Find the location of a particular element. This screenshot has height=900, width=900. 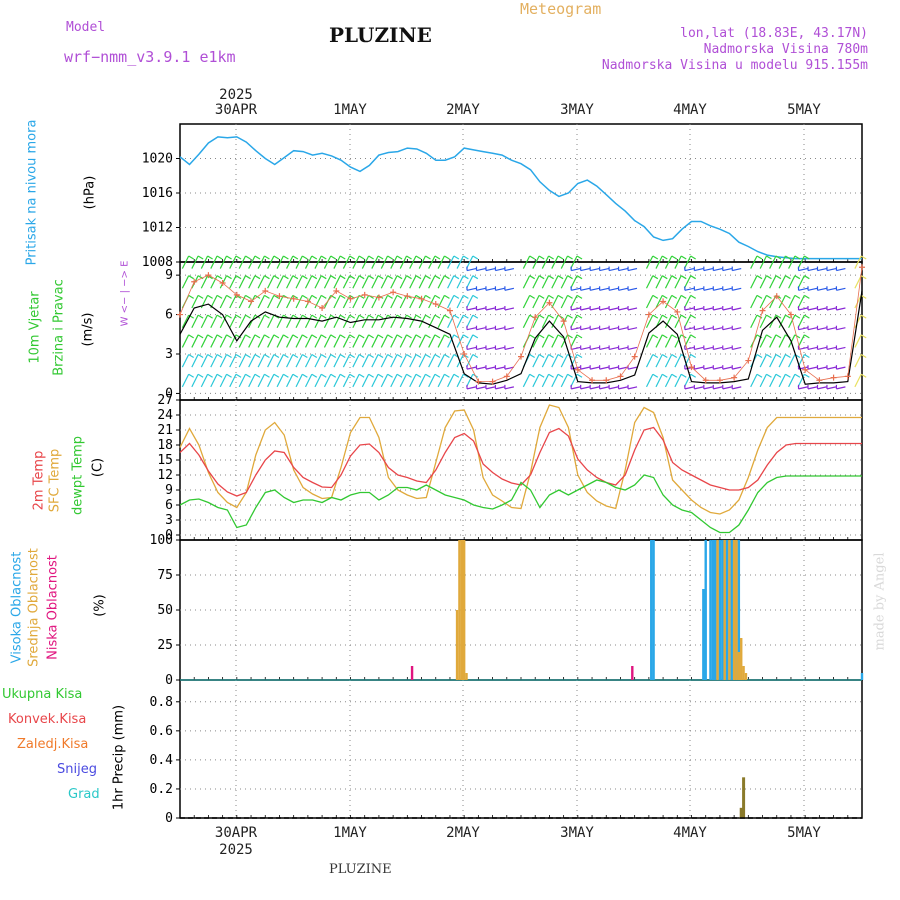

precip-bar is located at coordinates (741, 812).